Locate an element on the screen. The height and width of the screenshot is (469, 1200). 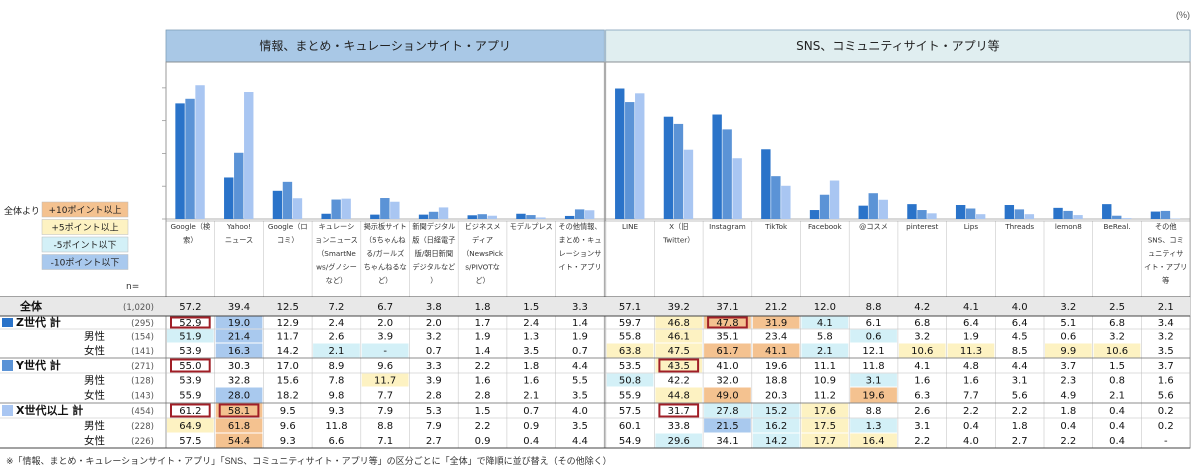
column-label-0-line-0: Google（検 is located at coordinates (190, 226).